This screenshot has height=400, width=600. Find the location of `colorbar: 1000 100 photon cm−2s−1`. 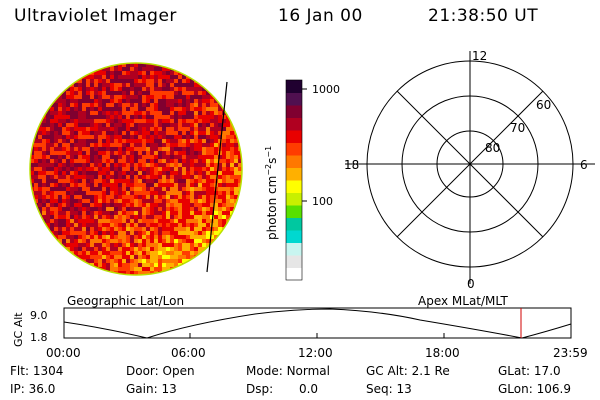

colorbar: 1000 100 photon cm−2s−1 is located at coordinates (302, 180).